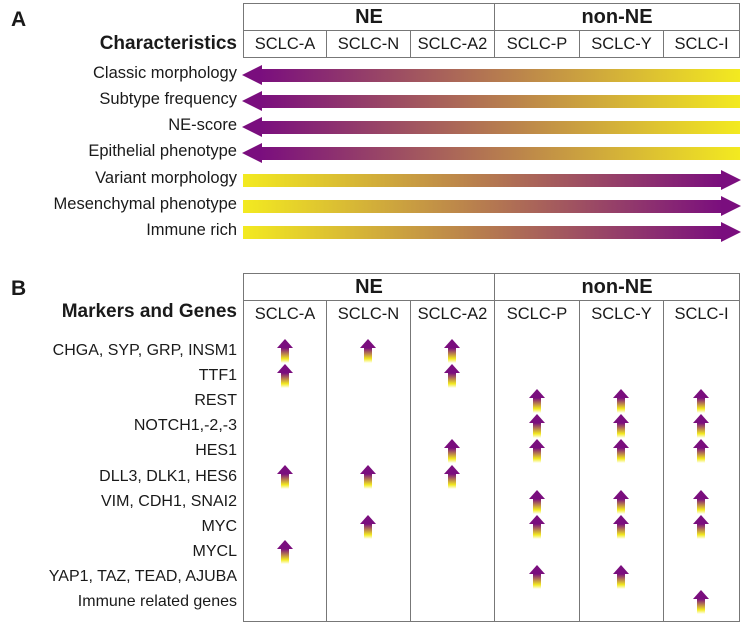 The height and width of the screenshot is (628, 747). What do you see at coordinates (168, 43) in the screenshot?
I see `panel-a-title: Characteristics` at bounding box center [168, 43].